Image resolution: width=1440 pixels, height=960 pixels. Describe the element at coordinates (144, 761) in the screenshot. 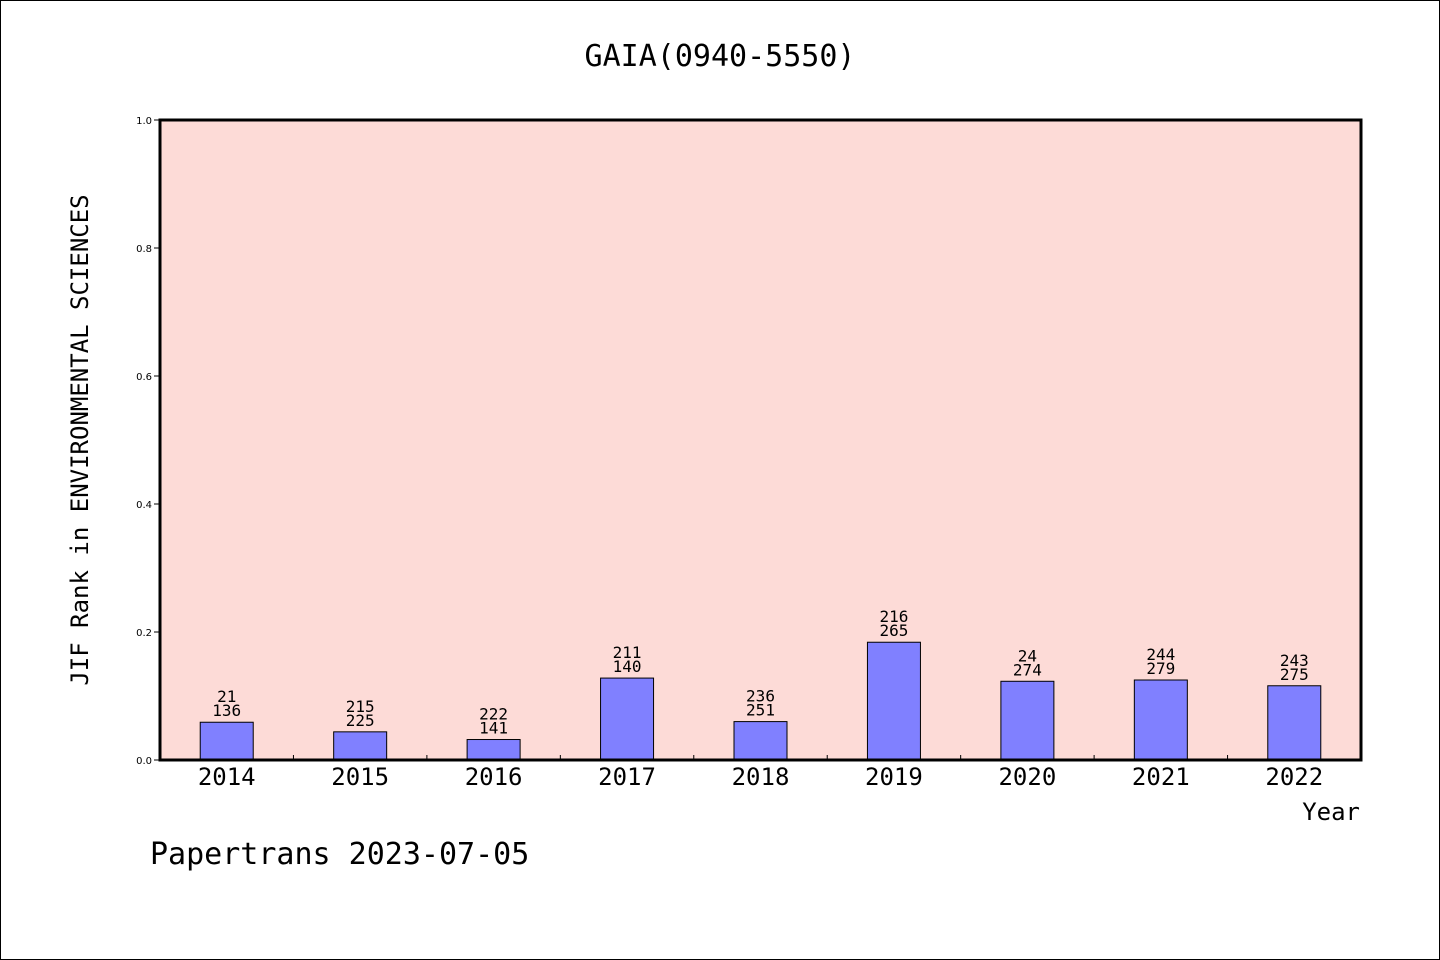

I see `y-tick-label: 0.0` at that location.